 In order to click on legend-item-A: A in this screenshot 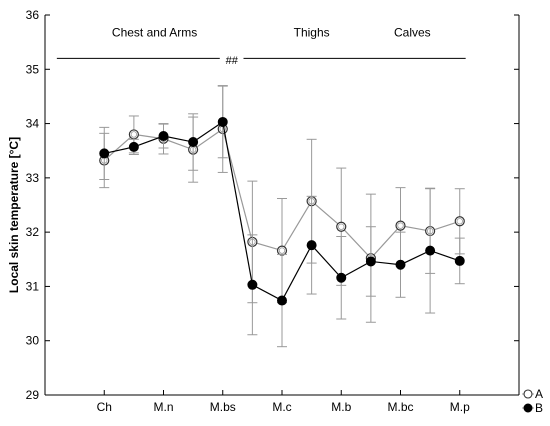, I will do `click(532, 394)`.